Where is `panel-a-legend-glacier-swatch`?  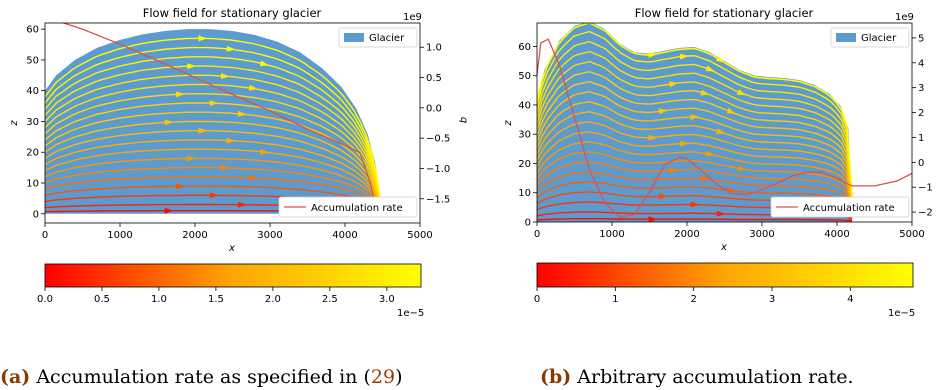
panel-a-legend-glacier-swatch is located at coordinates (354, 37).